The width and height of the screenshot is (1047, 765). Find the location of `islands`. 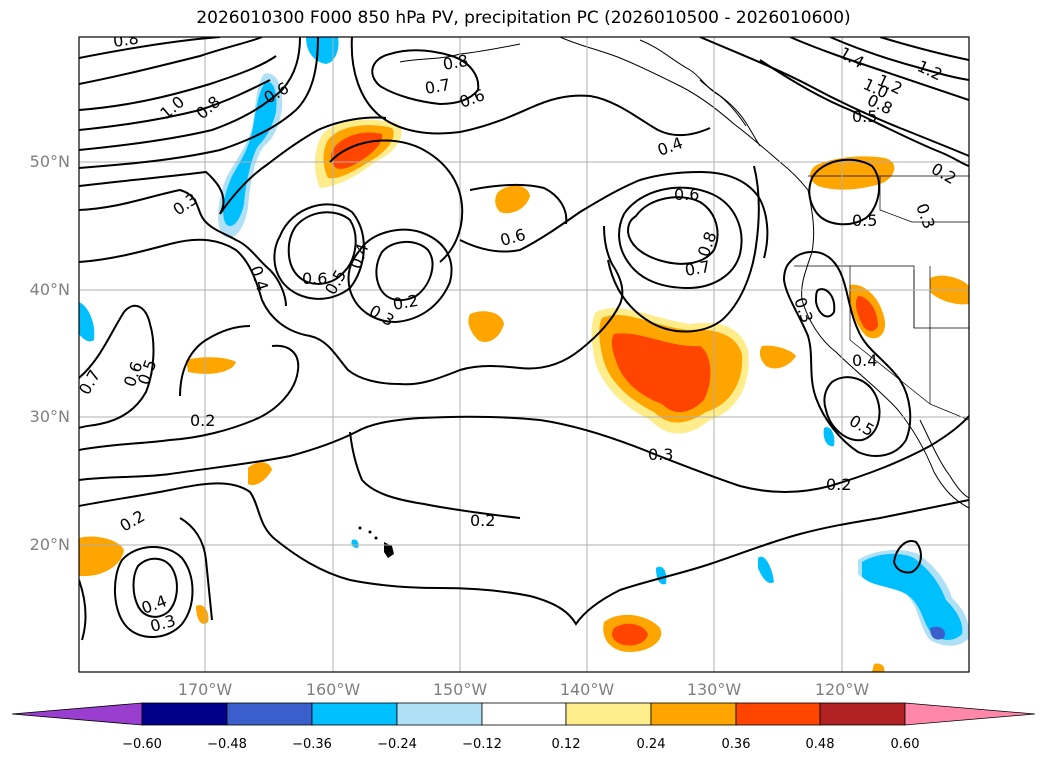

islands is located at coordinates (376, 542).